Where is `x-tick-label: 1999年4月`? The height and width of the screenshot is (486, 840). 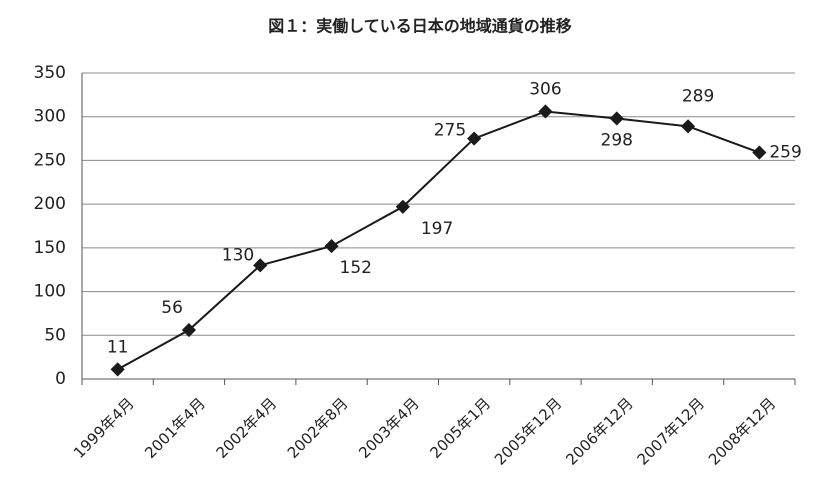 x-tick-label: 1999年4月 is located at coordinates (104, 428).